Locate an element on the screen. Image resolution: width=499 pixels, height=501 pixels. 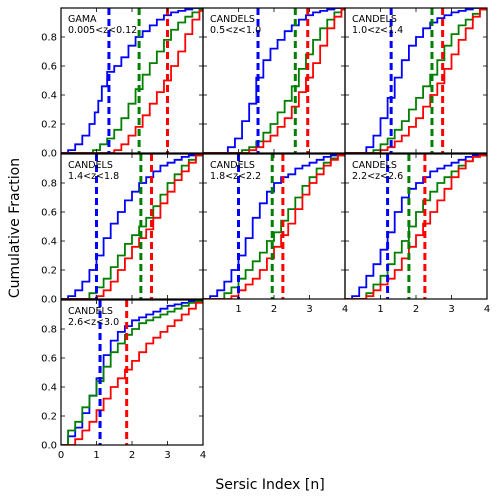
panel-title-redshift: 1.8<z<2.2 is located at coordinates (235, 176).